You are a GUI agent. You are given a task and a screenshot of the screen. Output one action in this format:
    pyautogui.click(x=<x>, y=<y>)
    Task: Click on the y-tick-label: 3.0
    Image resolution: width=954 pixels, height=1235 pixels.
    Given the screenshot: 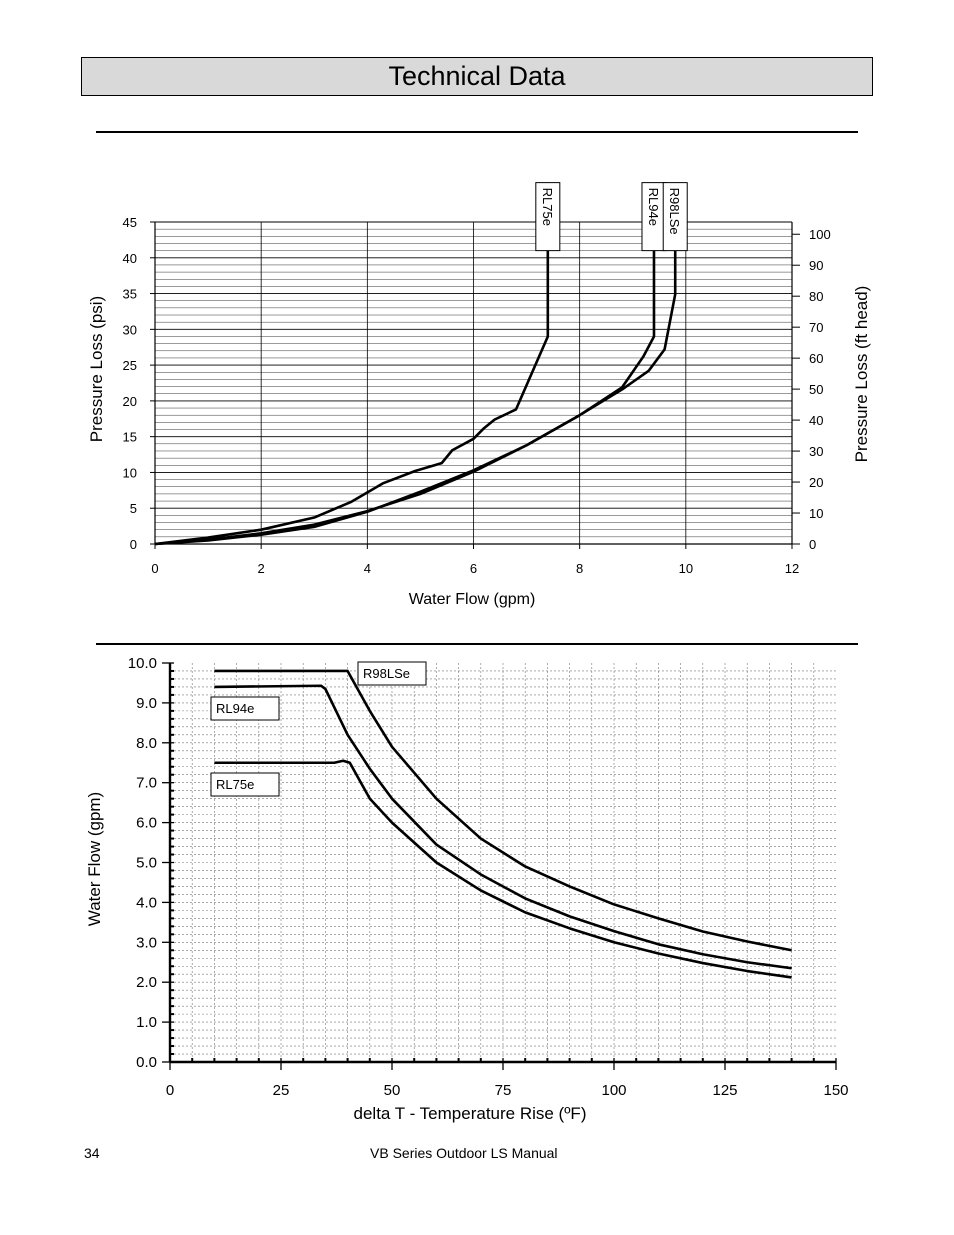 What is the action you would take?
    pyautogui.click(x=146, y=942)
    